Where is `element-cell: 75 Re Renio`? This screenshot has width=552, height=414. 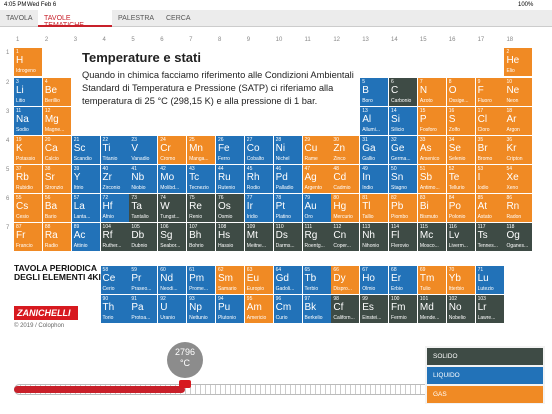 element-cell: 75 Re Renio is located at coordinates (201, 208).